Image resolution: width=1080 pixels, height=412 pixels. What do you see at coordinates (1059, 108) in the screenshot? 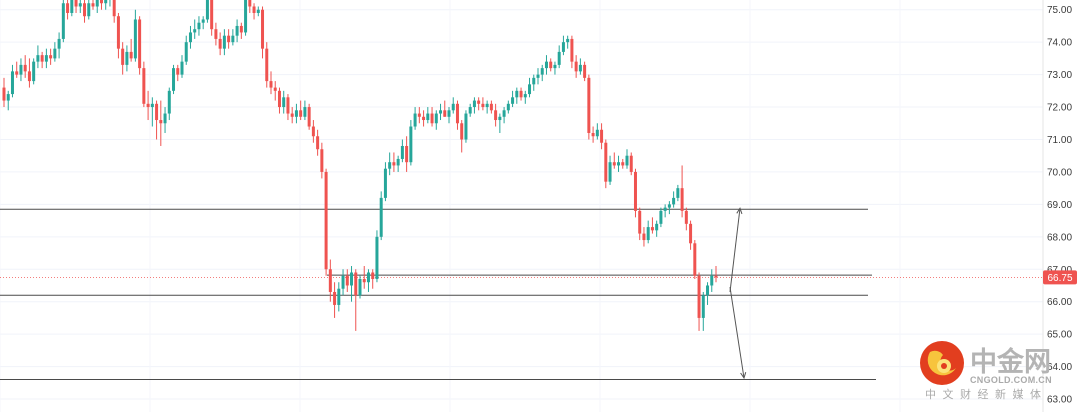
I see `y-tick-label: 72.00` at bounding box center [1059, 108].